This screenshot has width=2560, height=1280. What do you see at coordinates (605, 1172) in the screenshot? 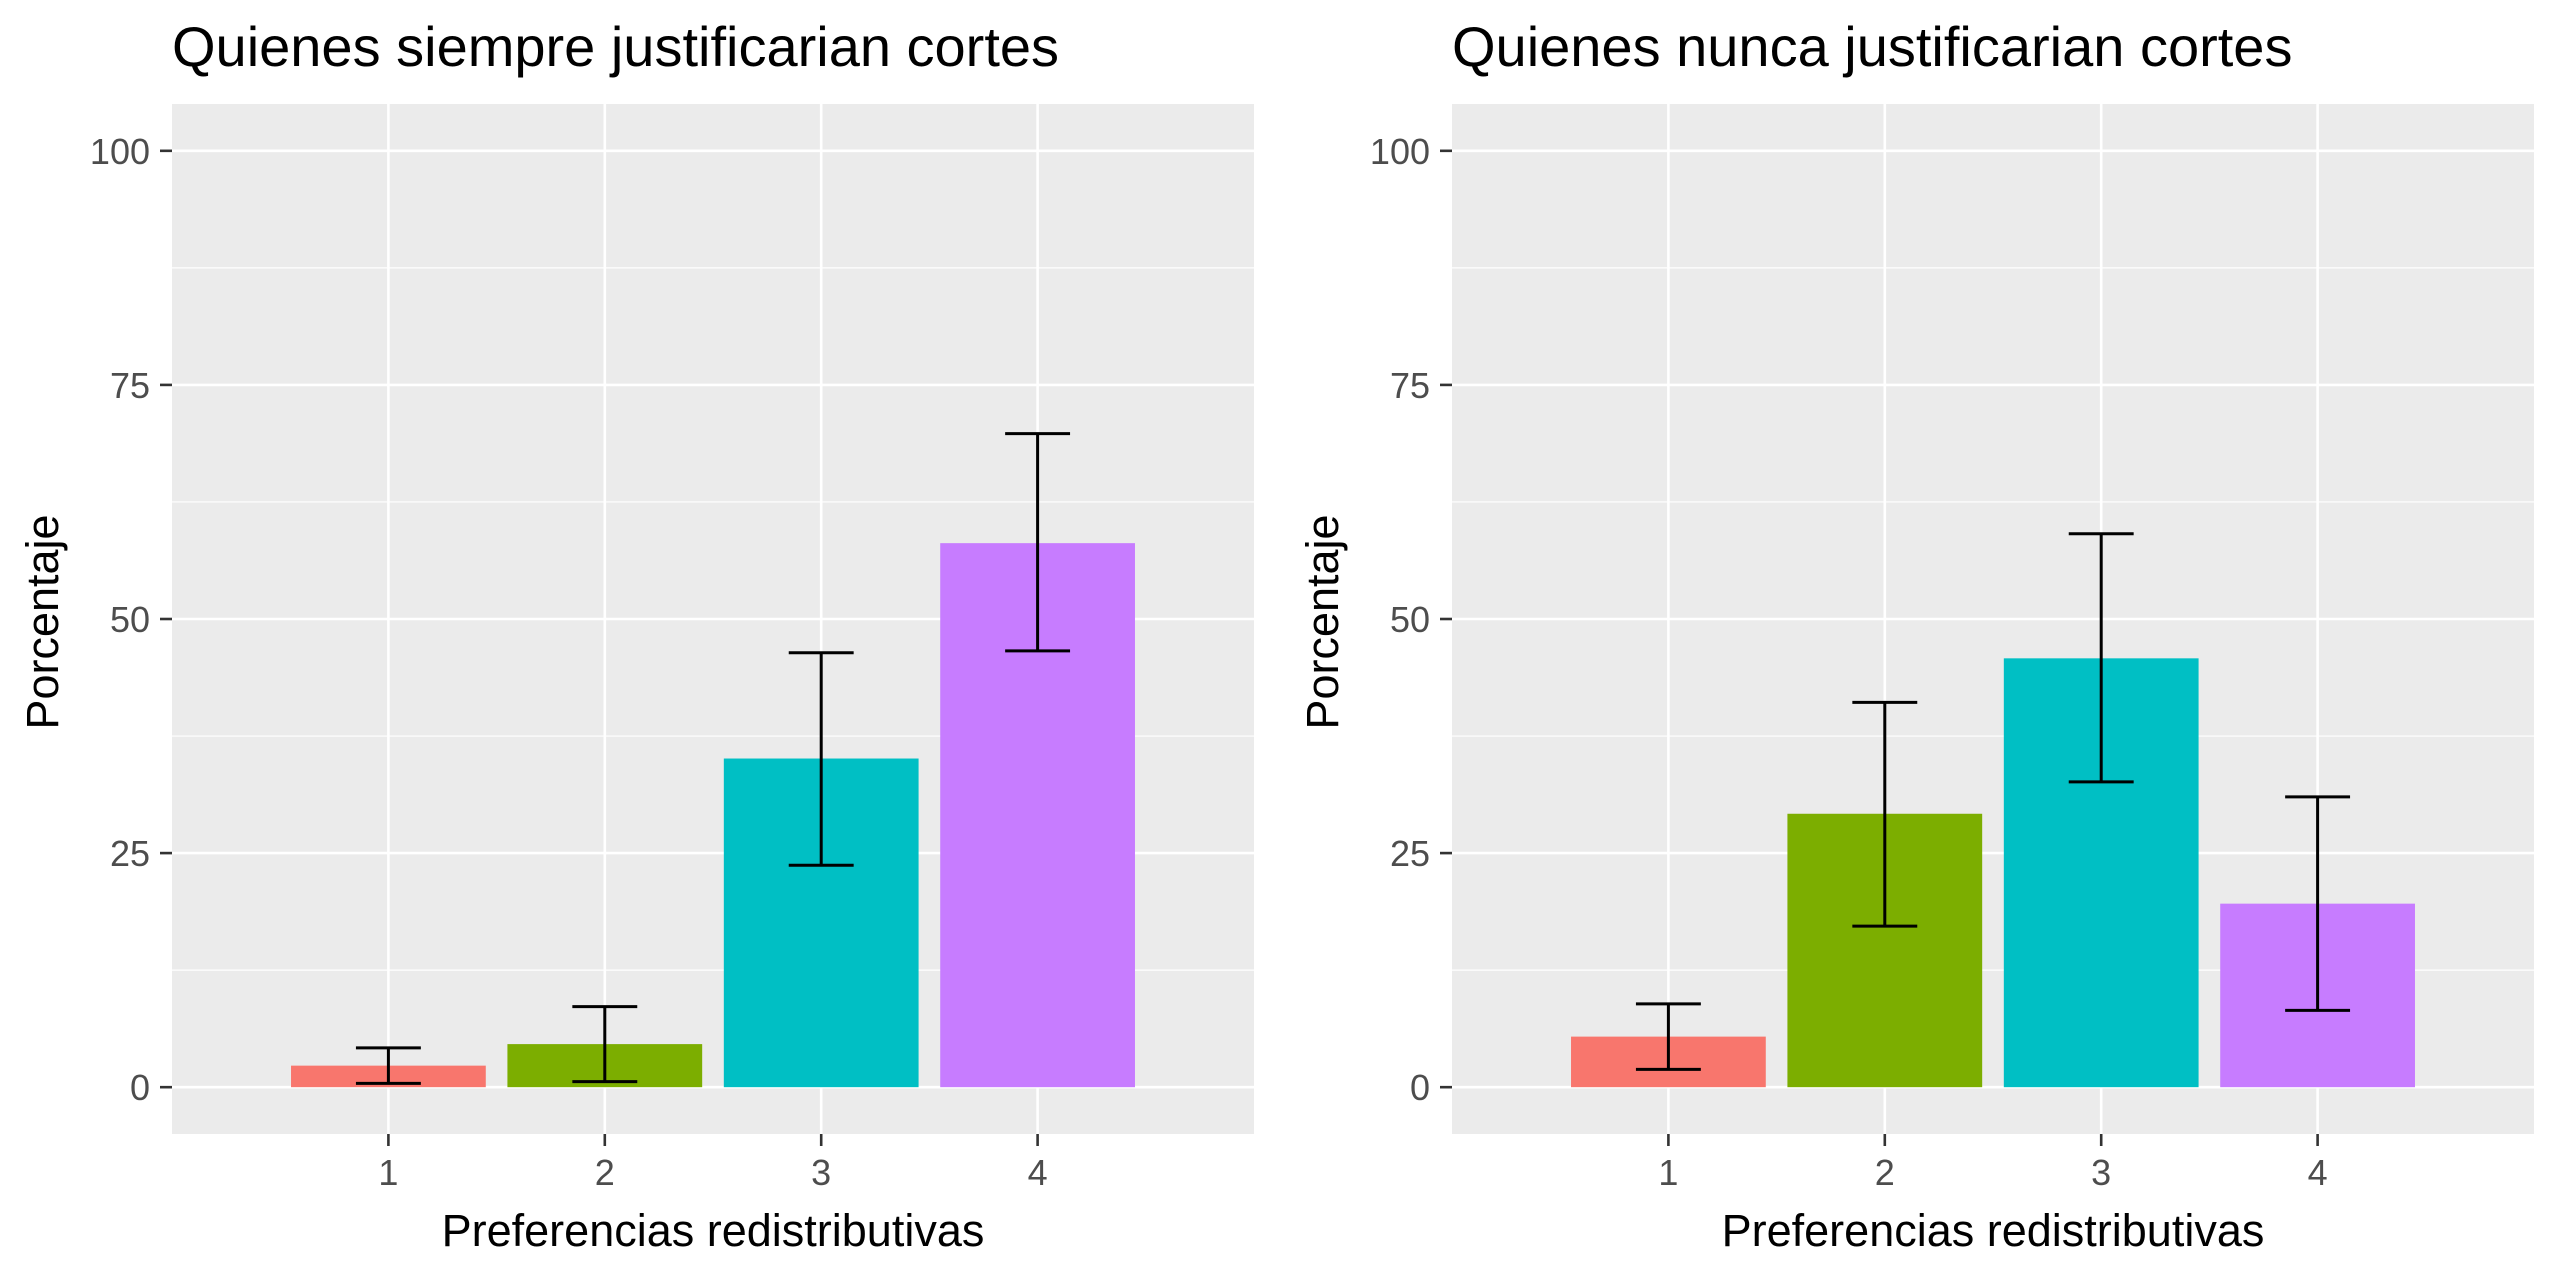
I see `chart-left-x-tick-label: 2` at bounding box center [605, 1172].